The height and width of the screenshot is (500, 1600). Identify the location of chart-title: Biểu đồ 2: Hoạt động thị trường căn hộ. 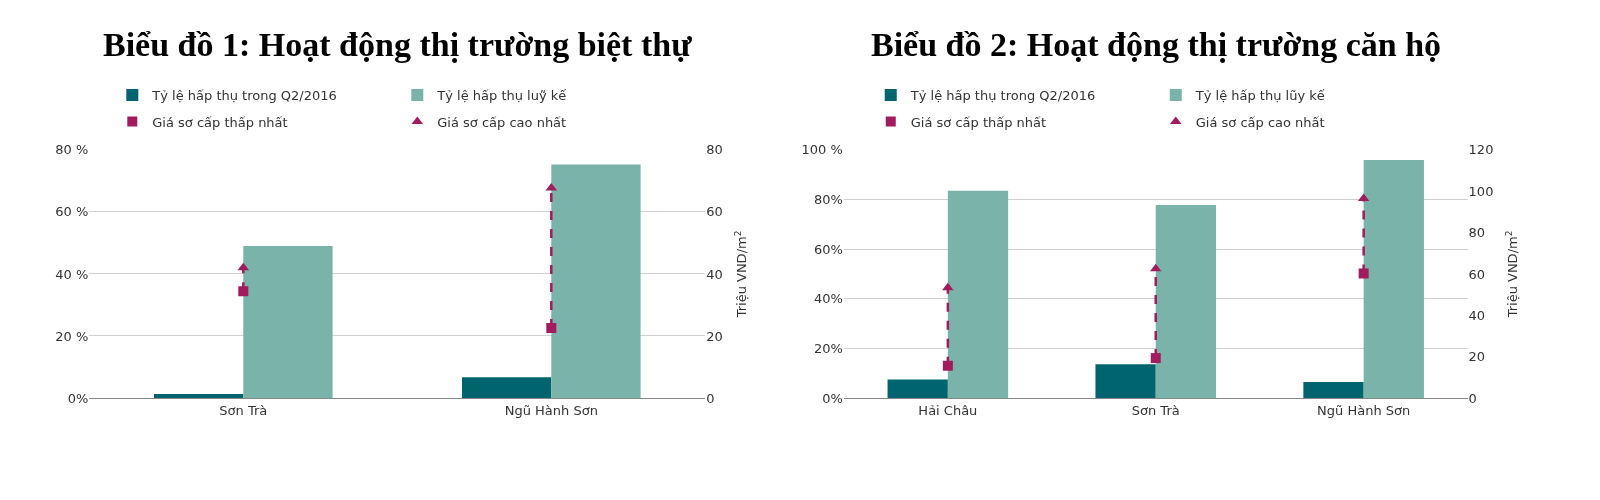
(1156, 44).